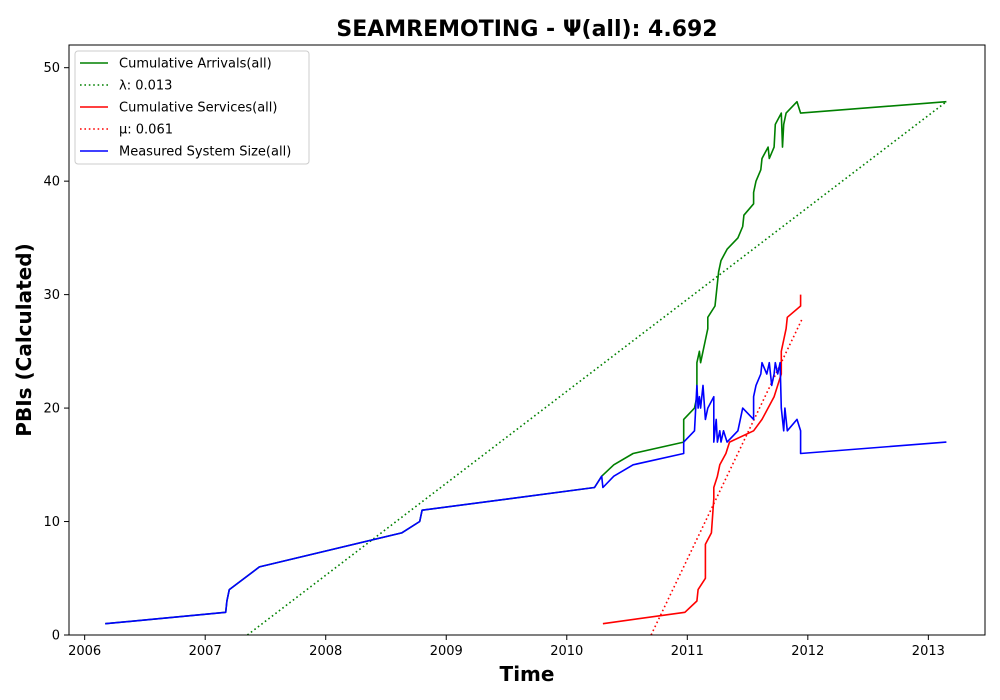 This screenshot has width=1000, height=700. Describe the element at coordinates (56, 636) in the screenshot. I see `y-tick-label: 0` at that location.